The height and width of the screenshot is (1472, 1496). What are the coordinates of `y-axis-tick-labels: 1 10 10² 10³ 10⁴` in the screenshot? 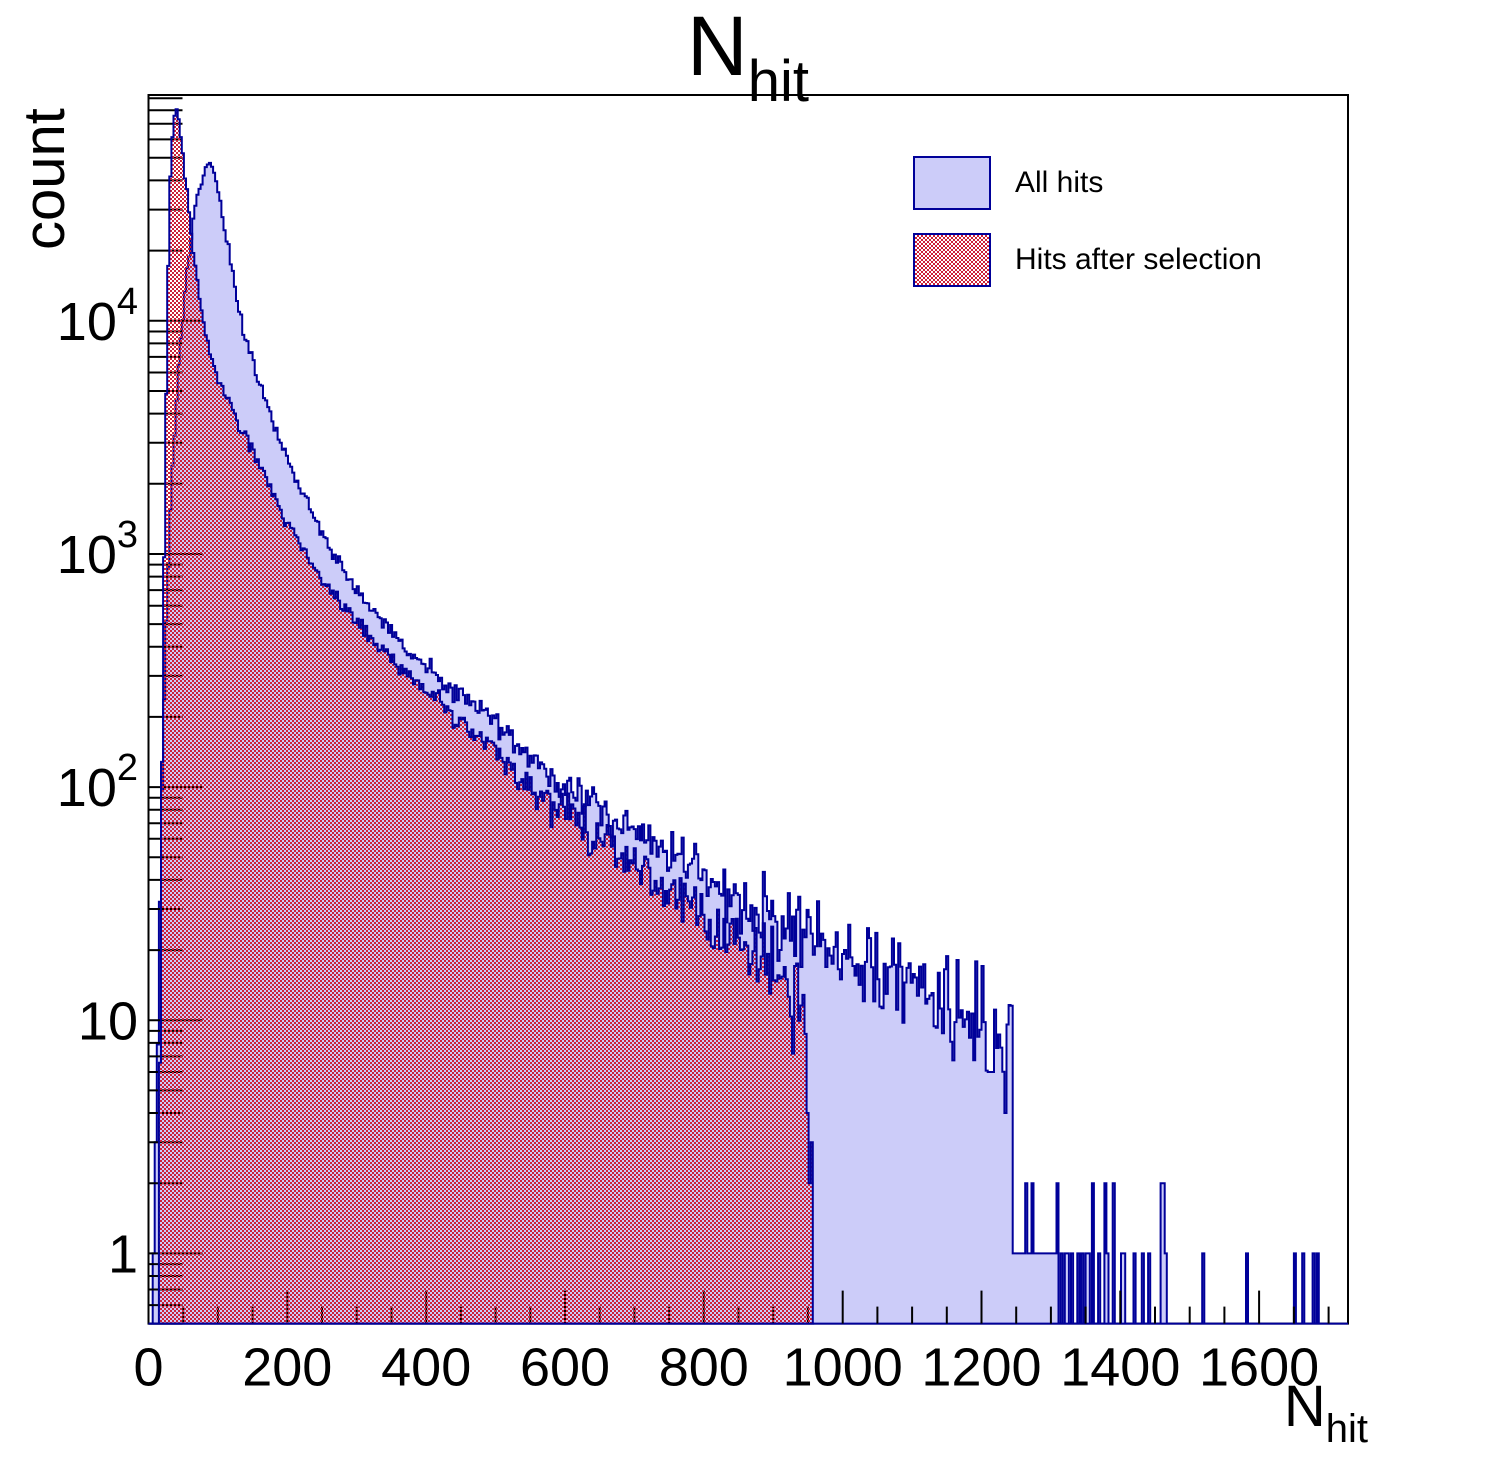 It's located at (97, 783).